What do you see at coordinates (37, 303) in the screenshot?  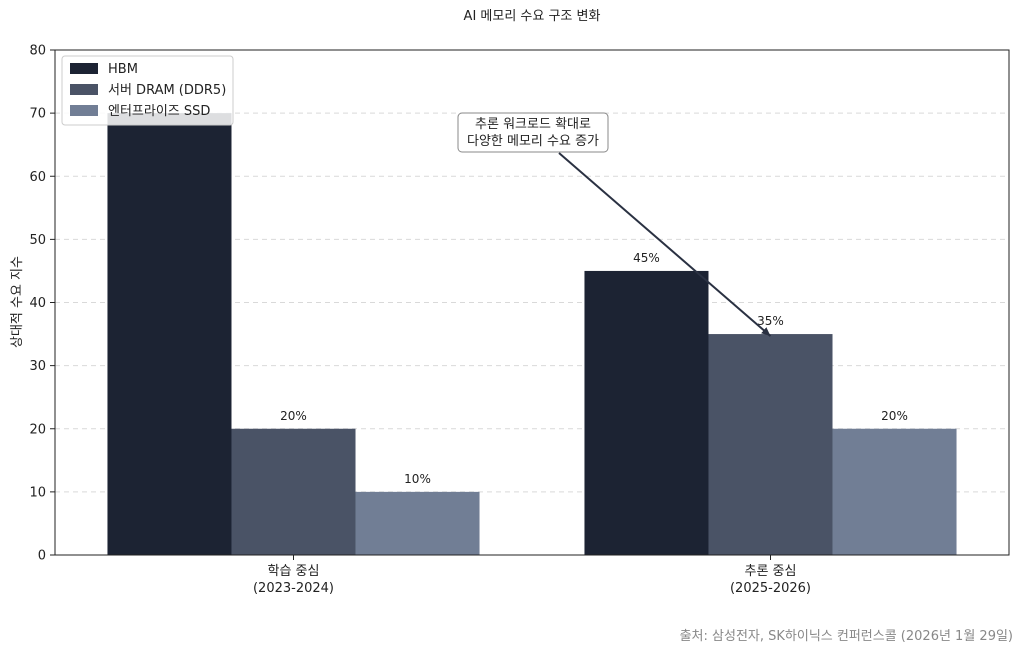 I see `y-tick-label: 40` at bounding box center [37, 303].